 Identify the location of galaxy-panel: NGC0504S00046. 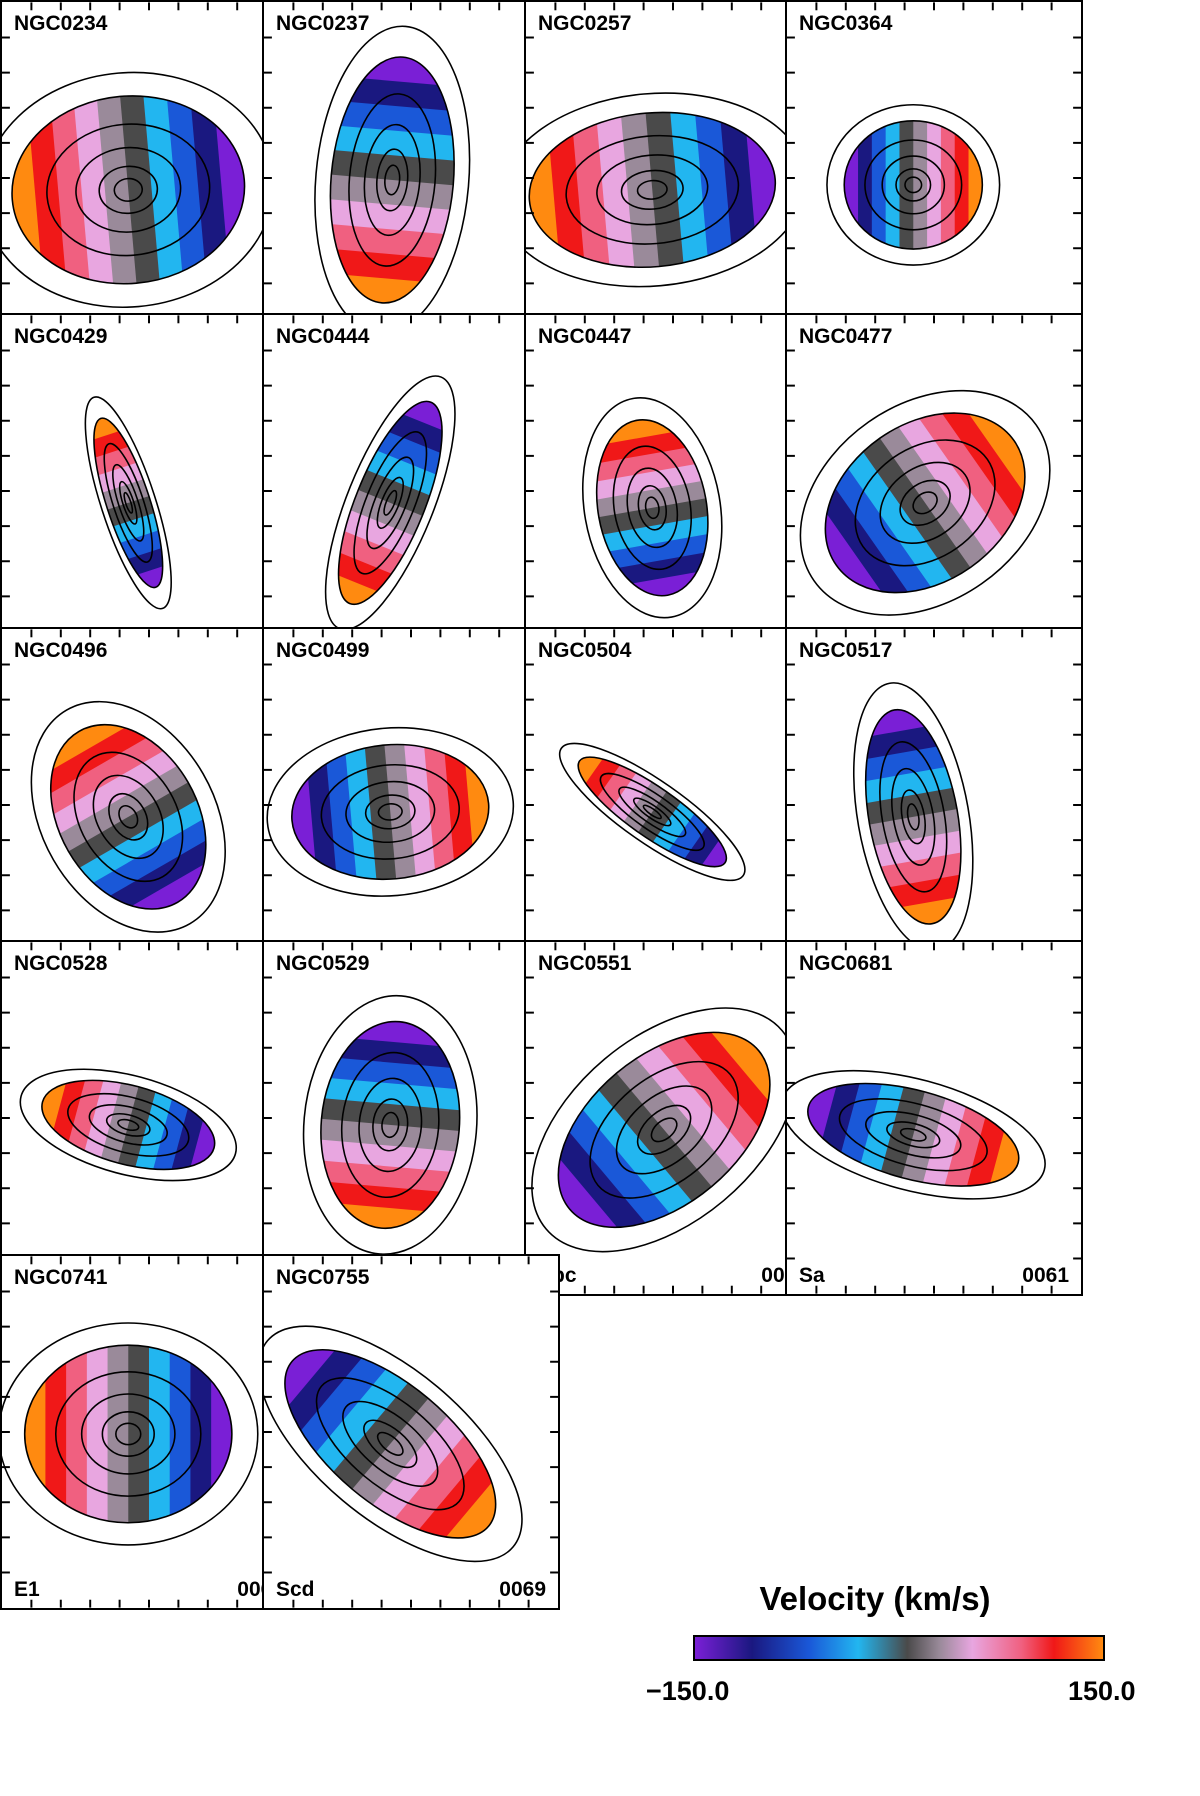
(673, 805).